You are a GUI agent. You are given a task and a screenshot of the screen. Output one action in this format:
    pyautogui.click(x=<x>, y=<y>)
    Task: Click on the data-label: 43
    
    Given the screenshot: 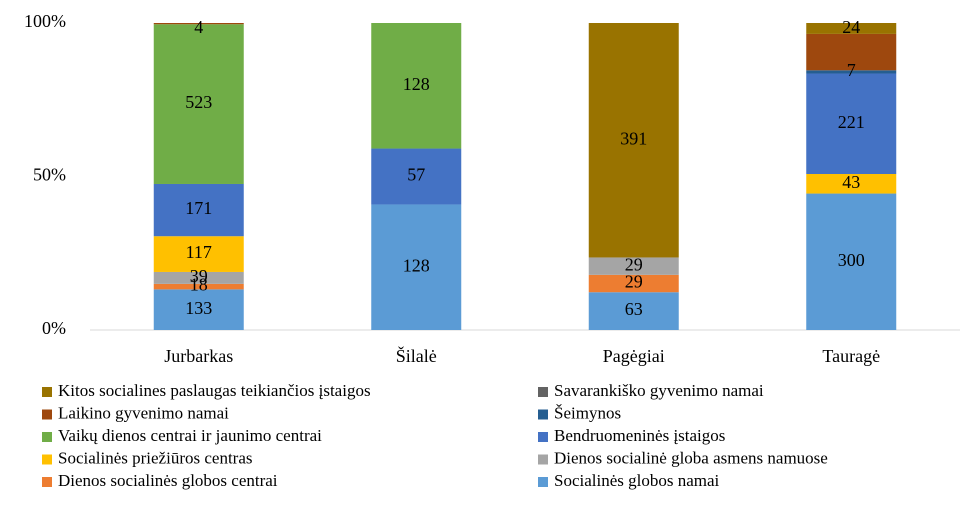 What is the action you would take?
    pyautogui.click(x=851, y=182)
    